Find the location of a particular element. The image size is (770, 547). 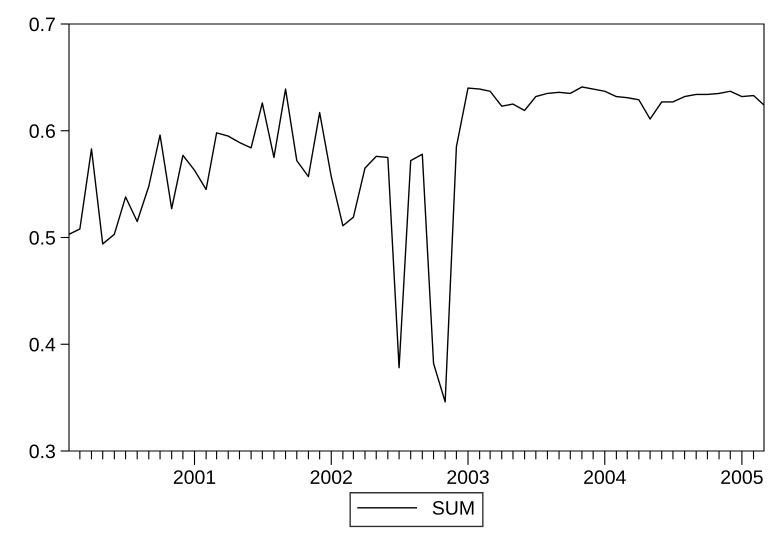

x-tick-label: 2005 is located at coordinates (742, 477).